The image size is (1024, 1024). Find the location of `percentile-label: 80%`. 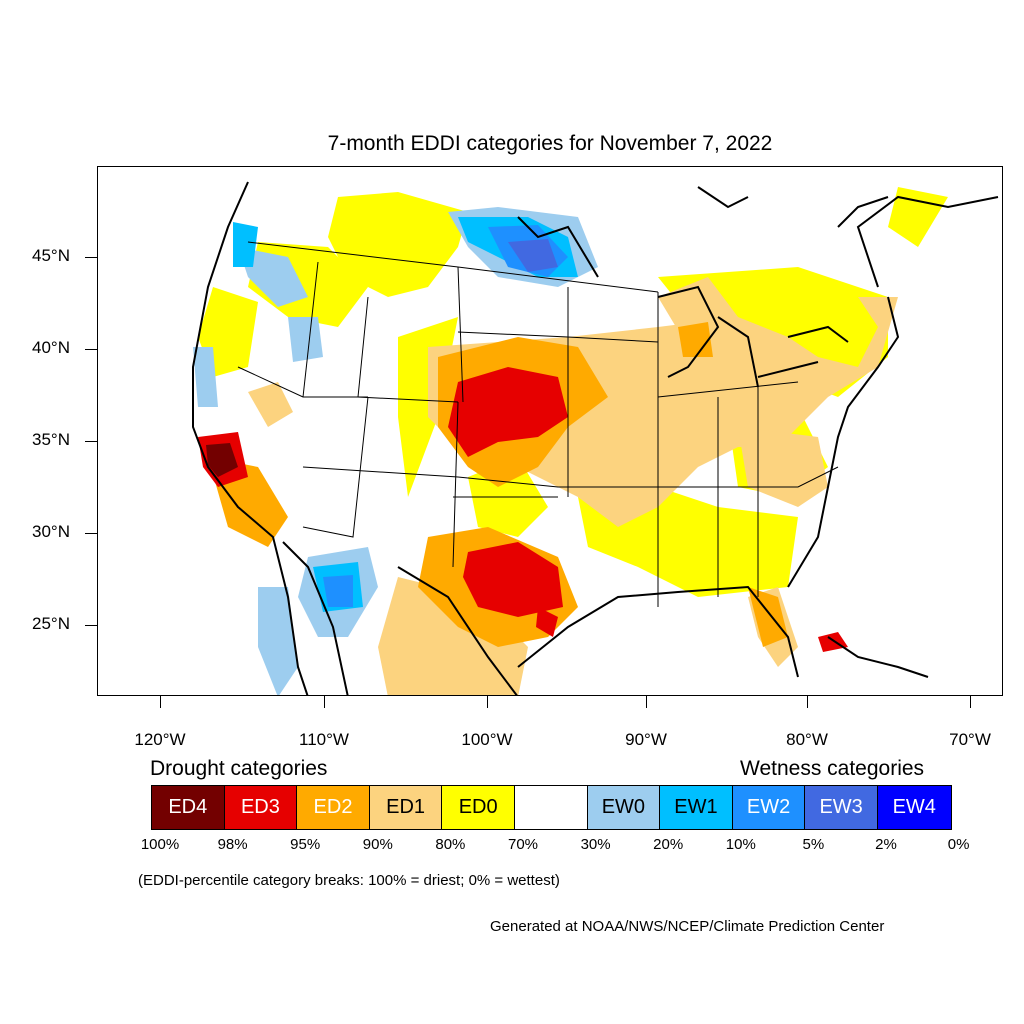

percentile-label: 80% is located at coordinates (450, 844).